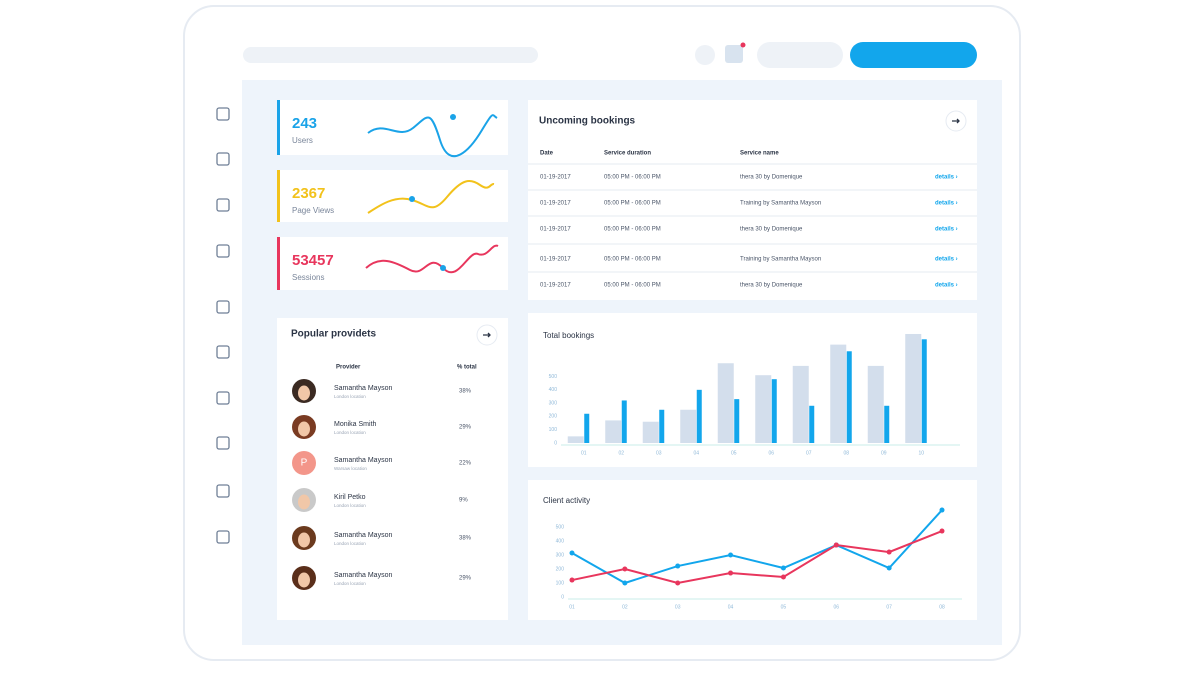  I want to click on cell: Training by Samantha Mayson, so click(780, 260).